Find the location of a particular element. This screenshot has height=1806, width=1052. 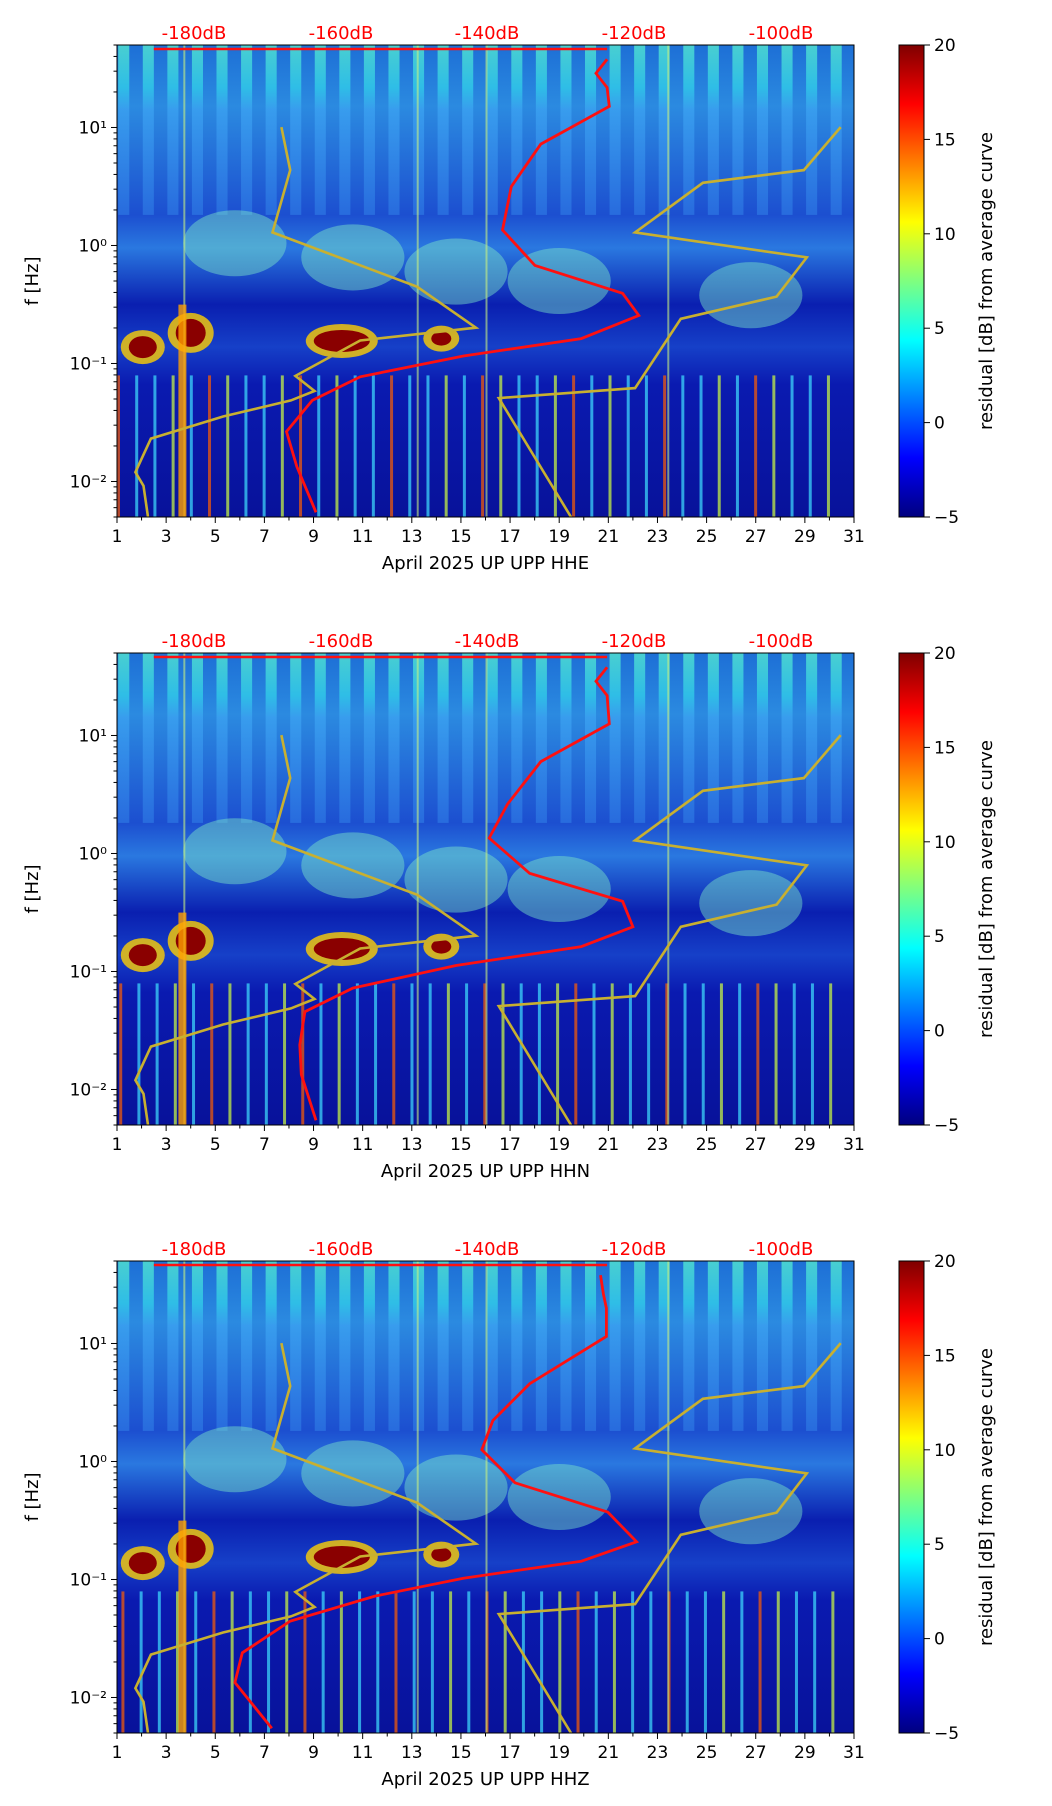

x-tick-label: 1 is located at coordinates (117, 1753).